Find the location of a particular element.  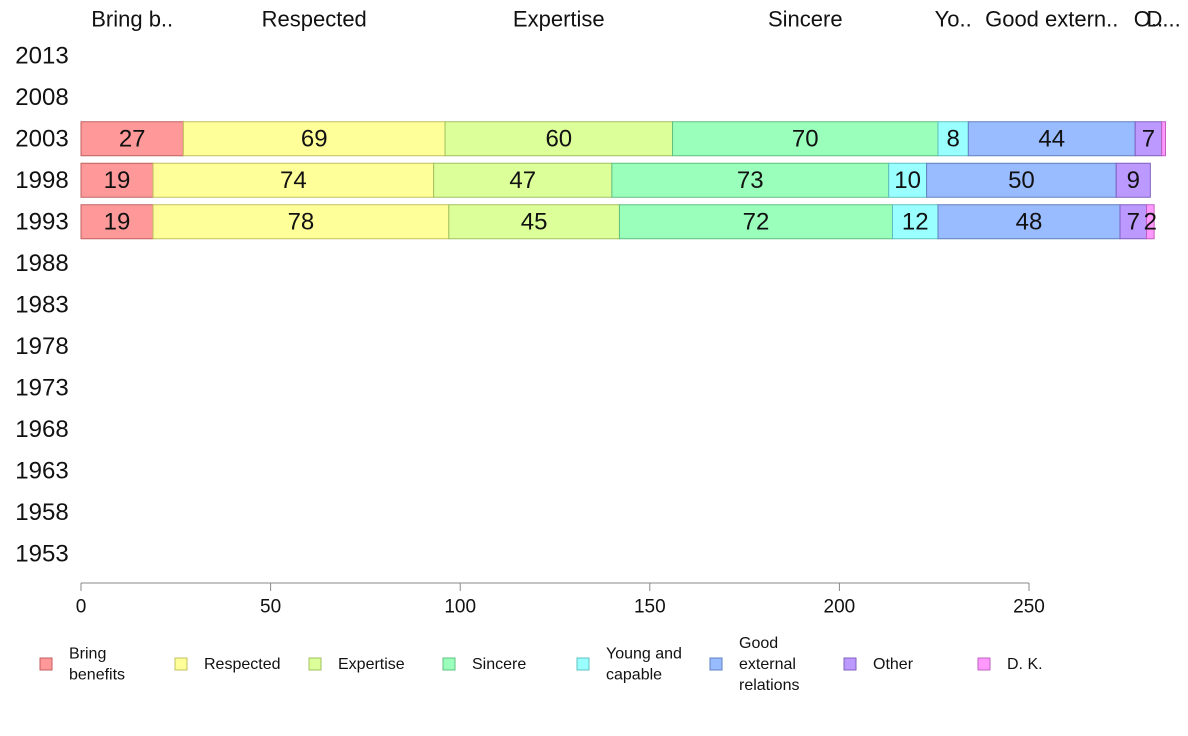

column-header: Bring b.. is located at coordinates (132, 19).